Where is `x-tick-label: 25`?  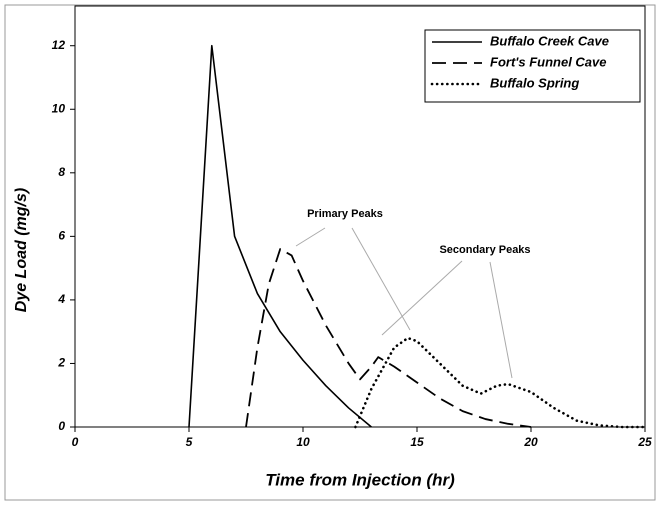
x-tick-label: 25 is located at coordinates (644, 442).